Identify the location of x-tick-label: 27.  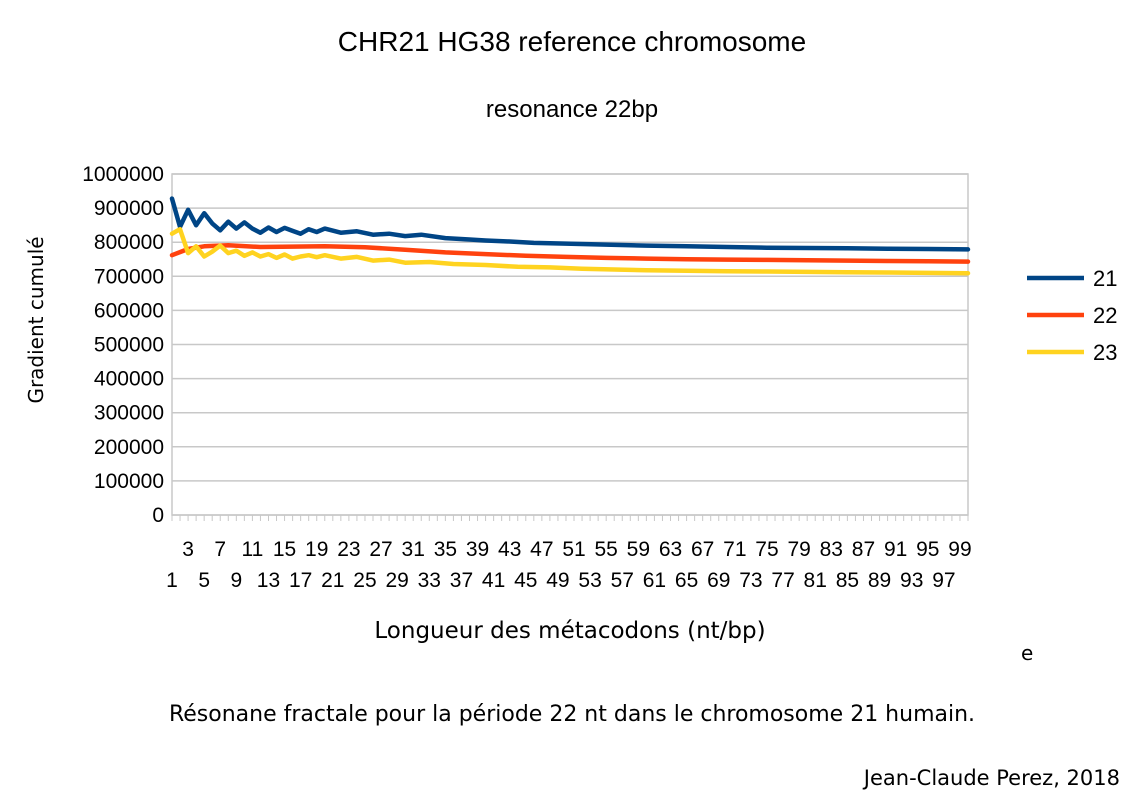
(380, 549).